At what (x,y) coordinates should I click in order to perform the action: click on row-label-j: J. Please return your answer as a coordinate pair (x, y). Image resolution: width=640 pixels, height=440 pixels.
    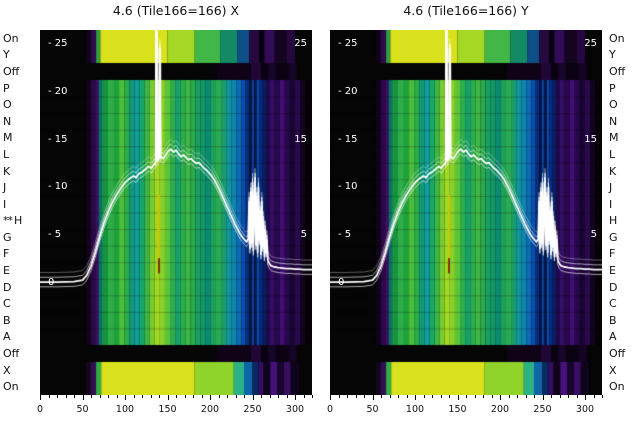
    Looking at the image, I should click on (3, 187).